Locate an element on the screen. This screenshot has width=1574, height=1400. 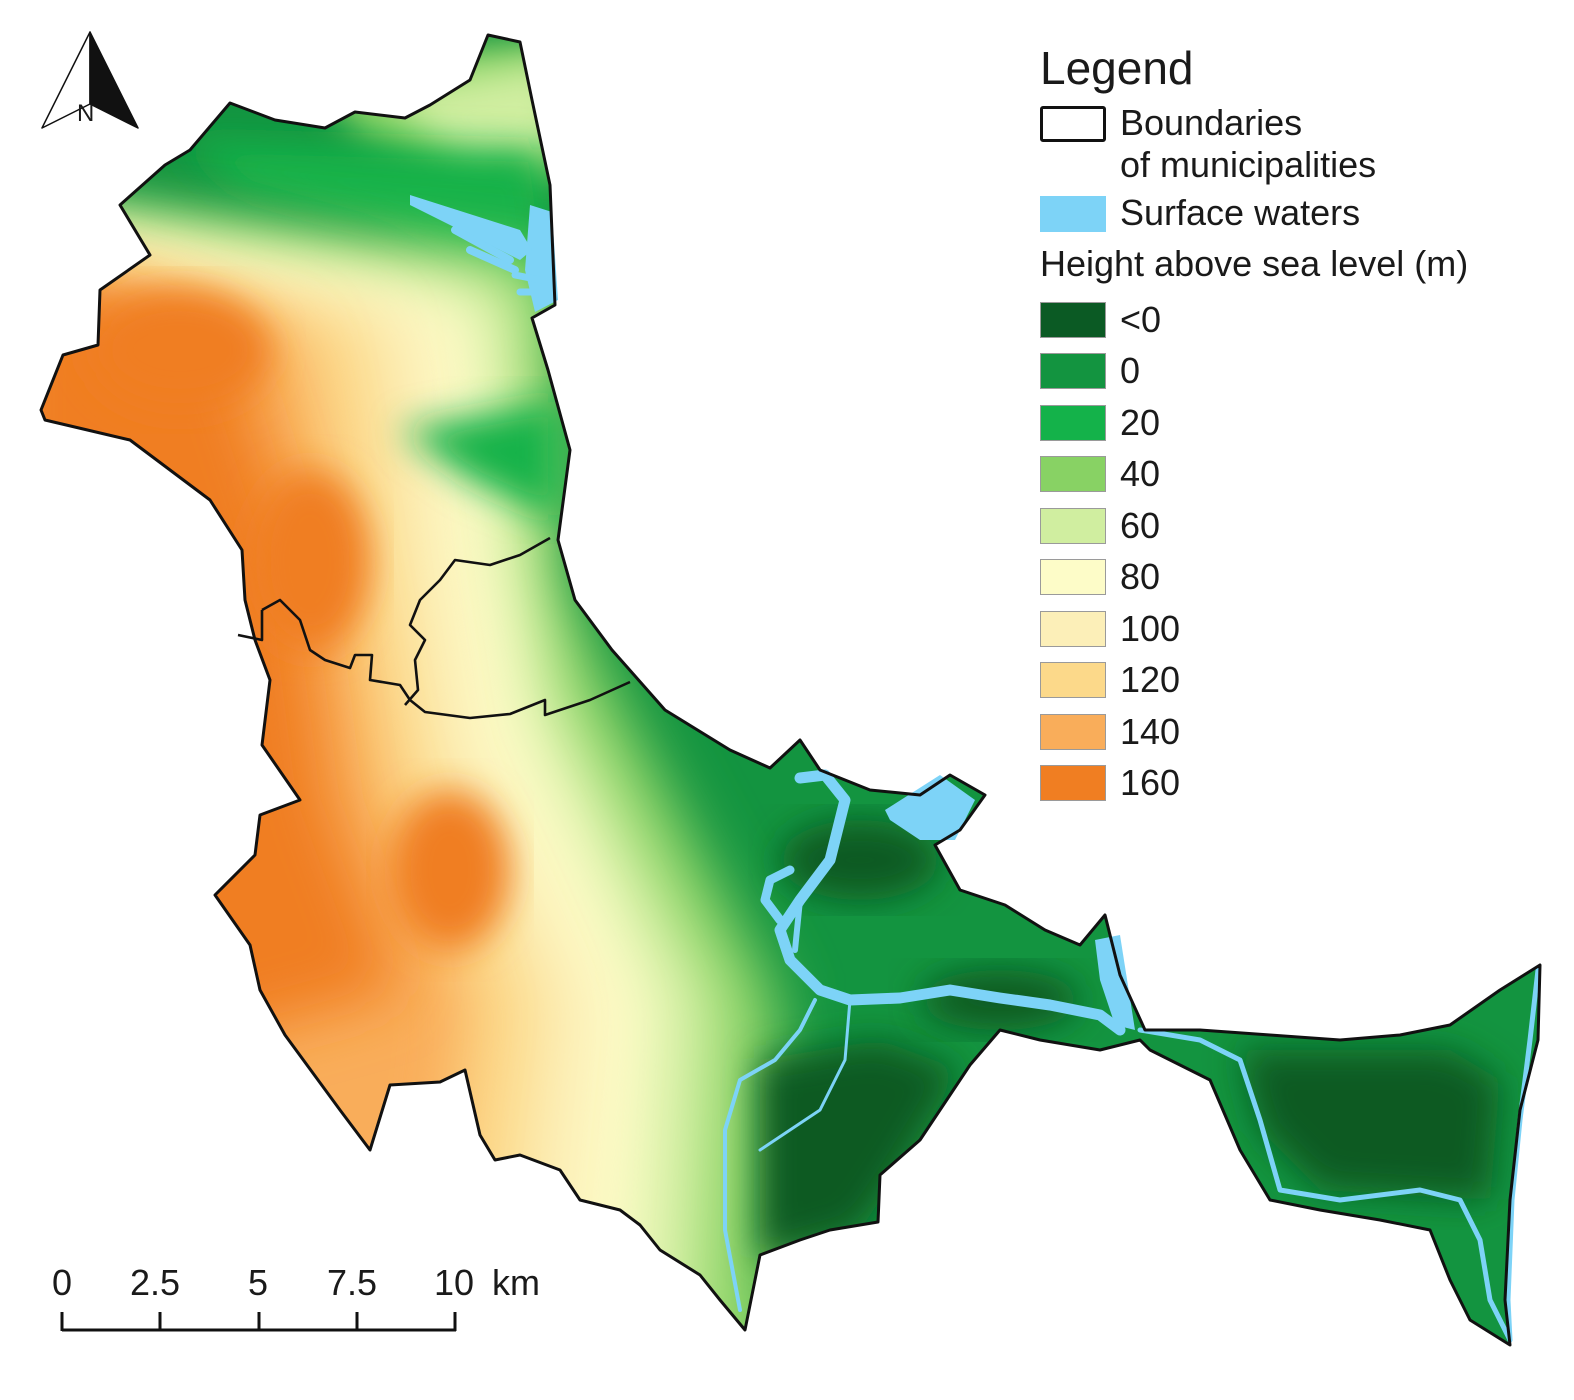
class-label: 60 is located at coordinates (1140, 525).